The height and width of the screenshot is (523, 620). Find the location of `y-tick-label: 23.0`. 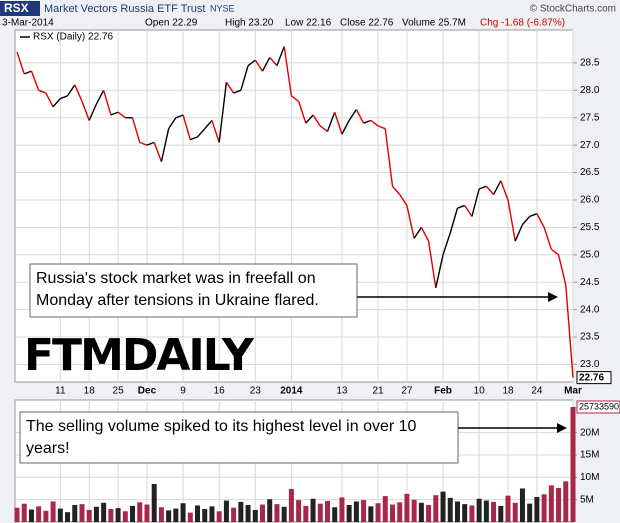

y-tick-label: 23.0 is located at coordinates (590, 364).